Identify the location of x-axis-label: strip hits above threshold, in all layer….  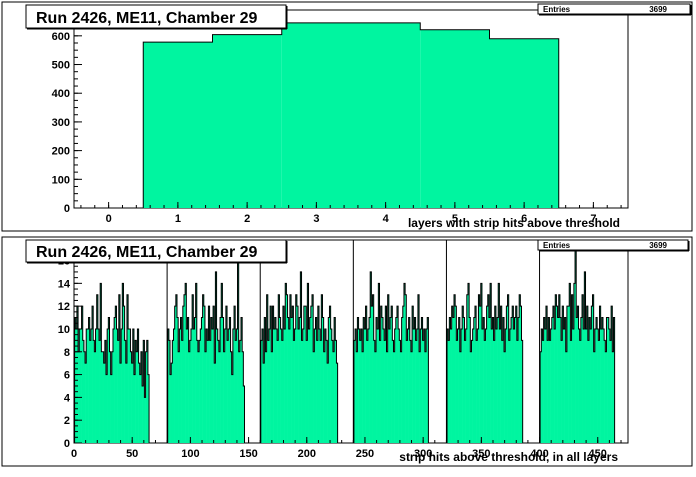
(508, 457).